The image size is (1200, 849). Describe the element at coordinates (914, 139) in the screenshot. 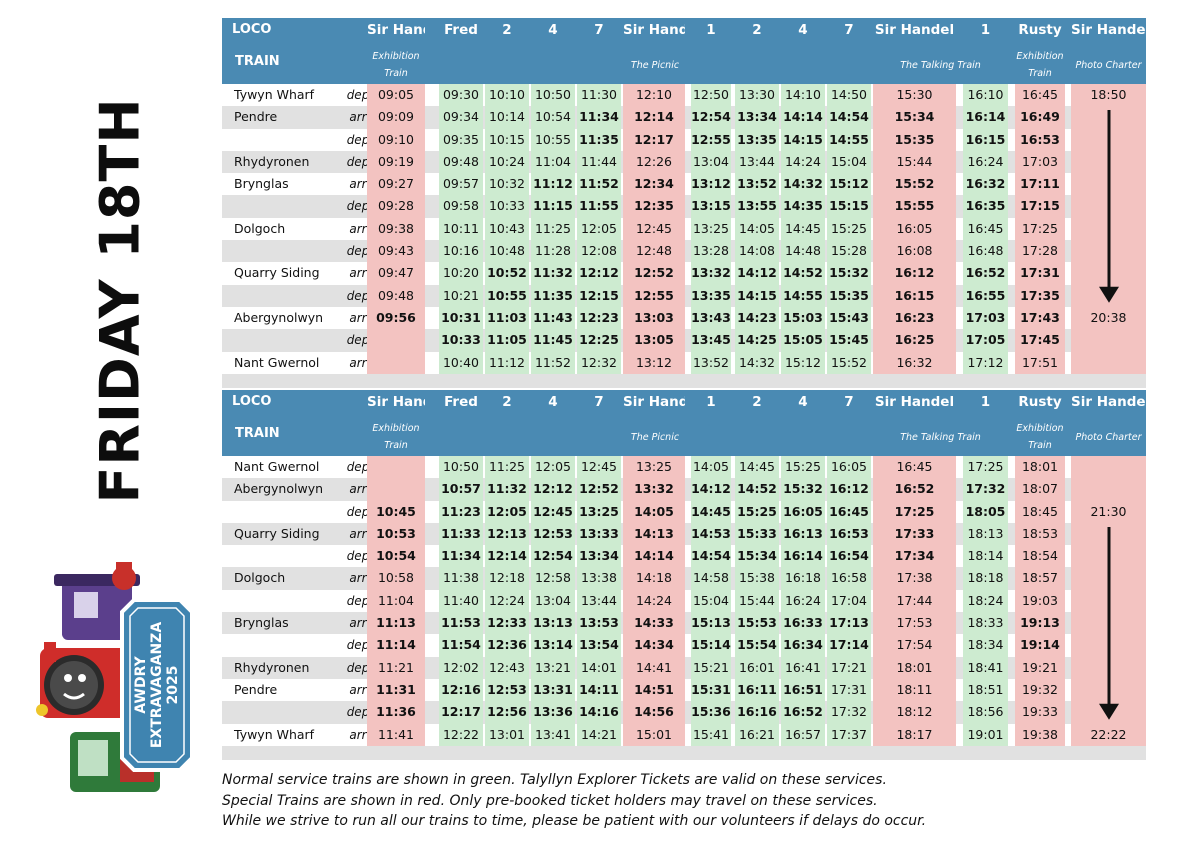

I see `time-cell: 15:35` at that location.